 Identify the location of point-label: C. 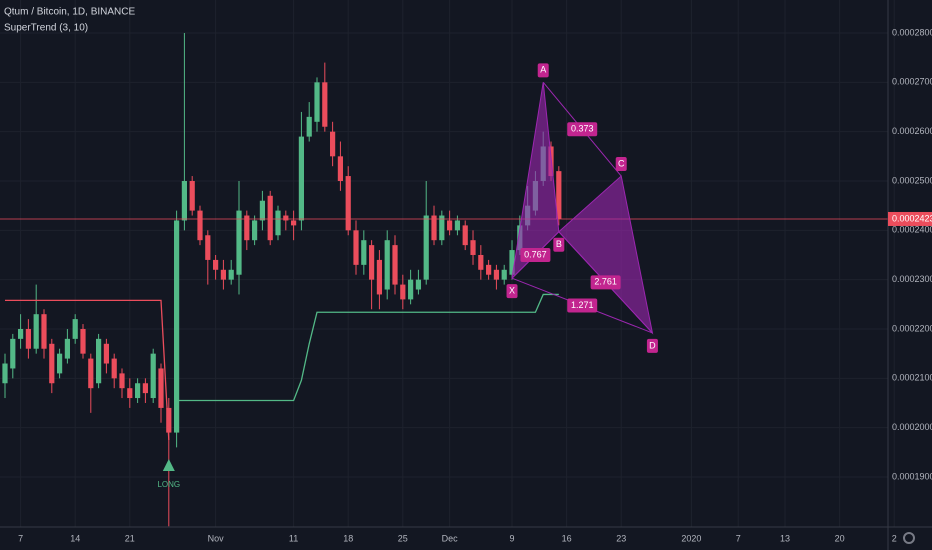
(621, 163).